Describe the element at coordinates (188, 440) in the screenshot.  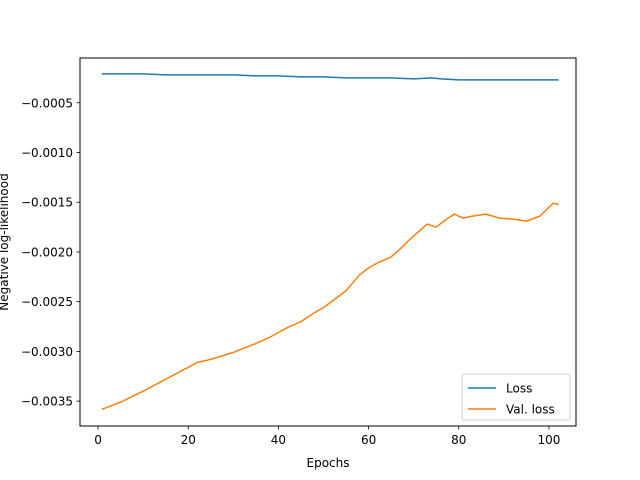
I see `x-tick-label: 20` at that location.